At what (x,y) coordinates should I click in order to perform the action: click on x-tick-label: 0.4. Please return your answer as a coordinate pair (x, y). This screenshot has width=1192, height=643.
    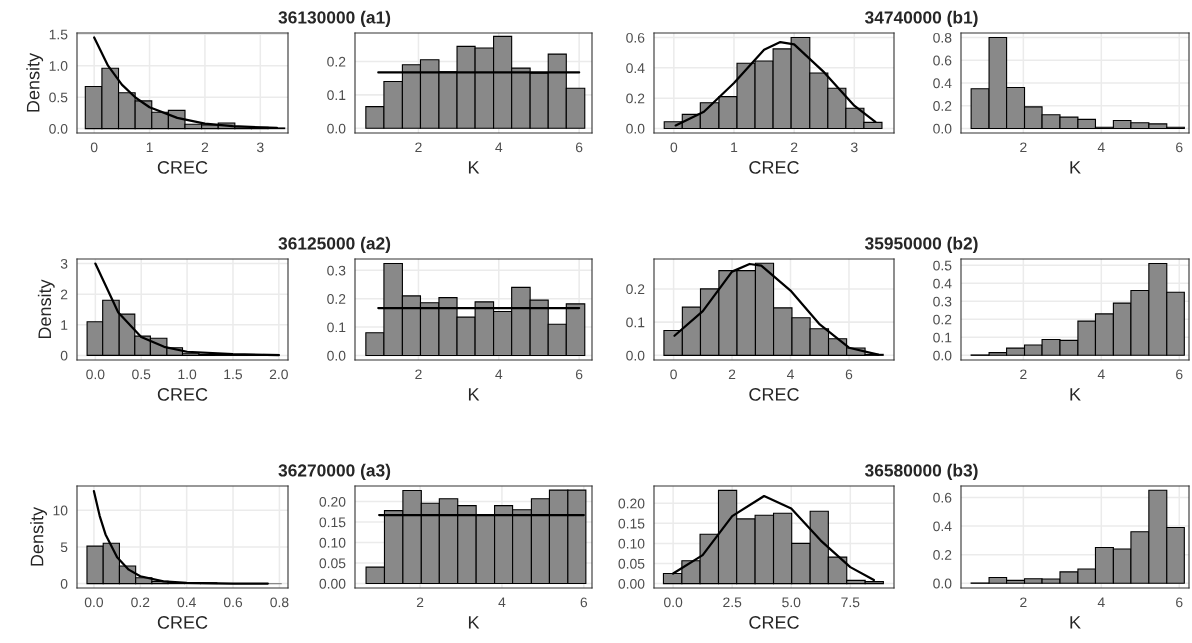
    Looking at the image, I should click on (186, 602).